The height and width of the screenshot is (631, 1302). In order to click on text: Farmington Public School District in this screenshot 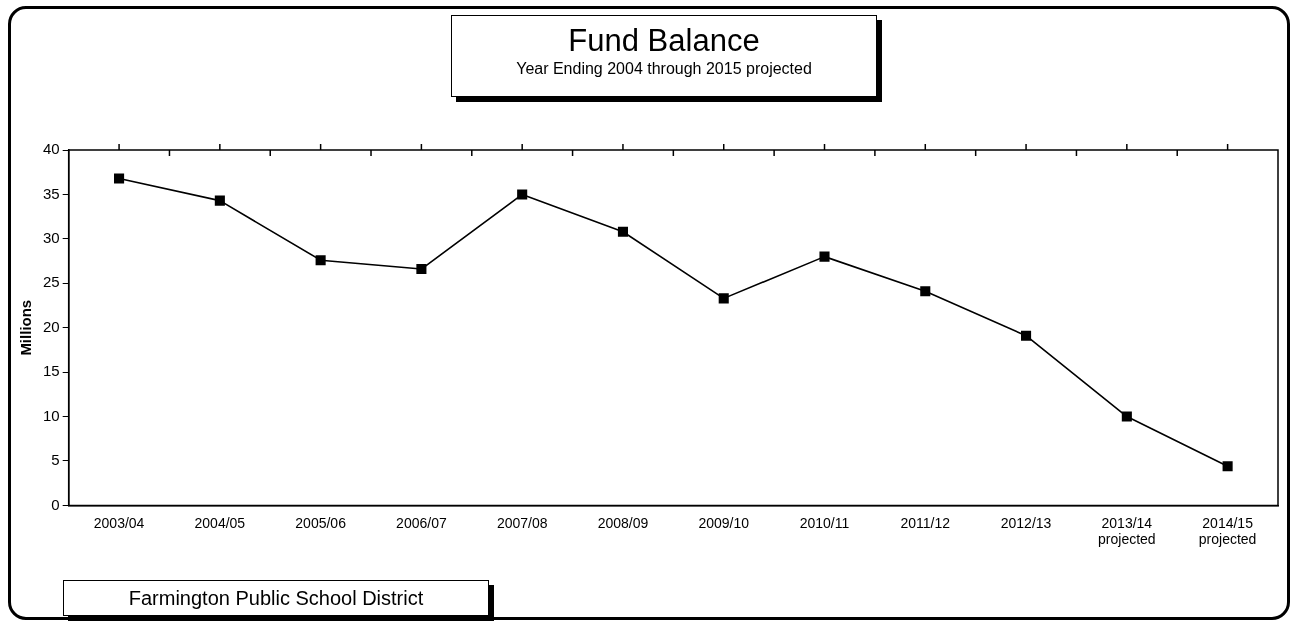, I will do `click(276, 598)`.